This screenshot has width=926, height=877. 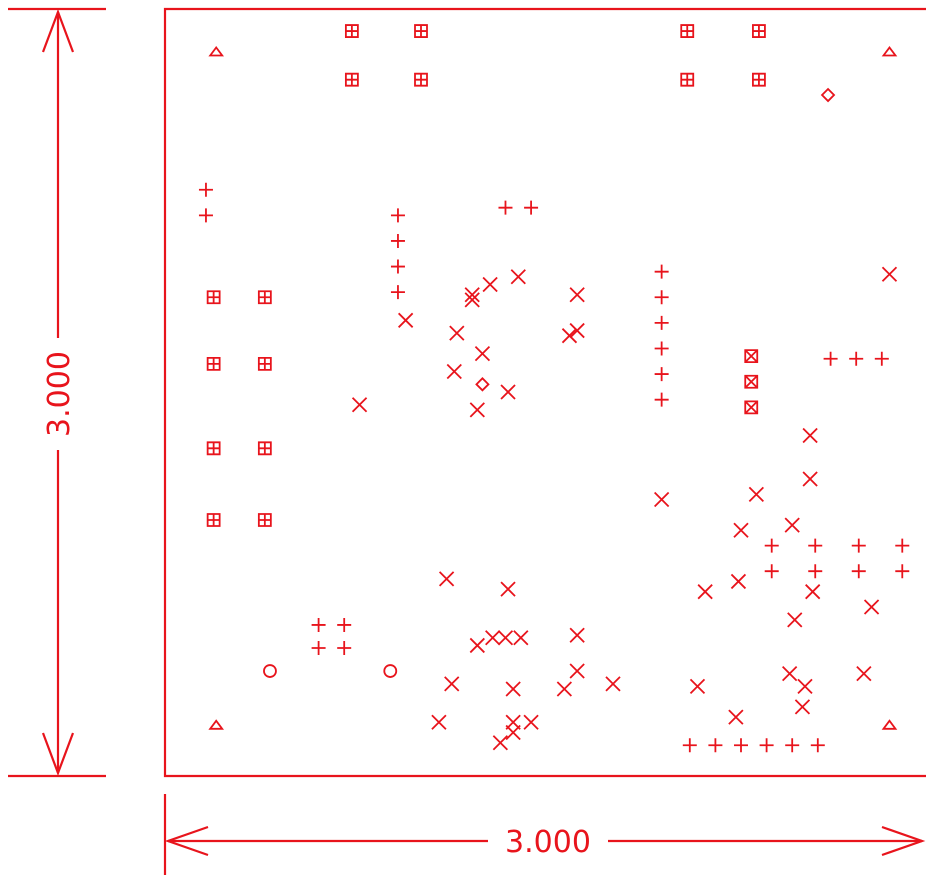 I want to click on drill-mark-circle, so click(x=270, y=671).